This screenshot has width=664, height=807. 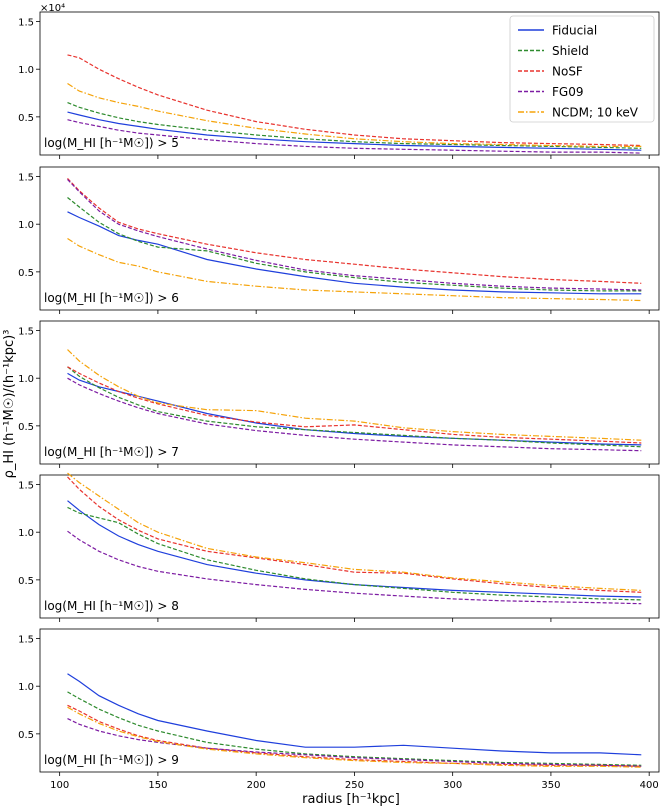 I want to click on panel-label: log(M_HI [h⁻¹M☉]) > 7, so click(x=111, y=452).